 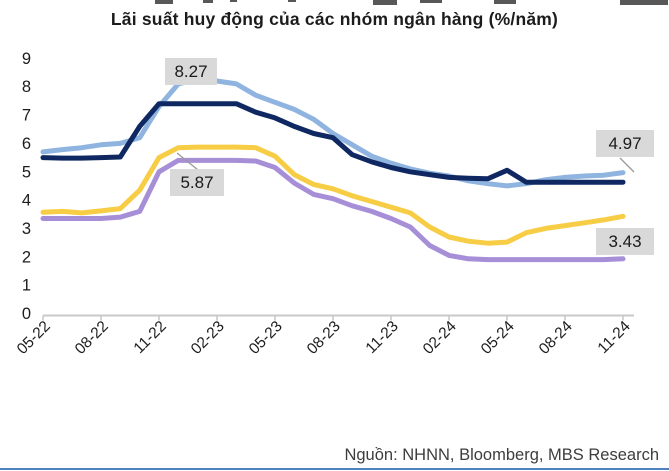 I want to click on x-tick-label: 11-23, so click(x=382, y=337).